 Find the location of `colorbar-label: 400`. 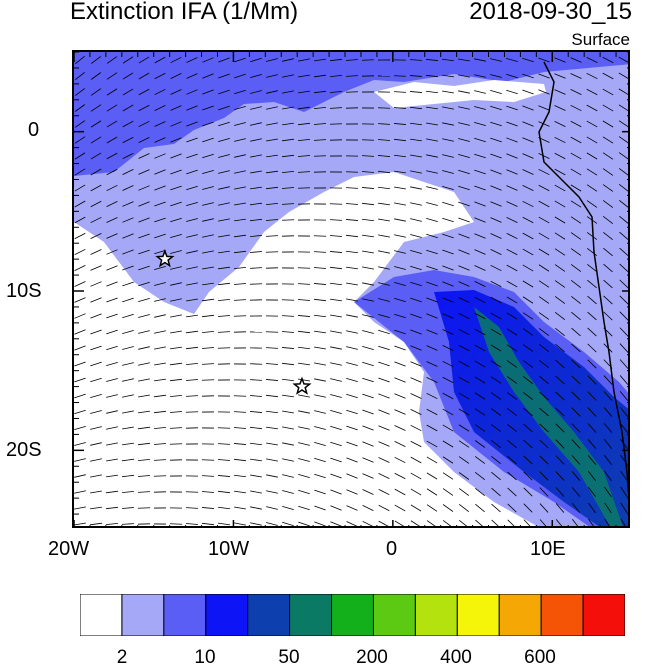

colorbar-label: 400 is located at coordinates (456, 658).